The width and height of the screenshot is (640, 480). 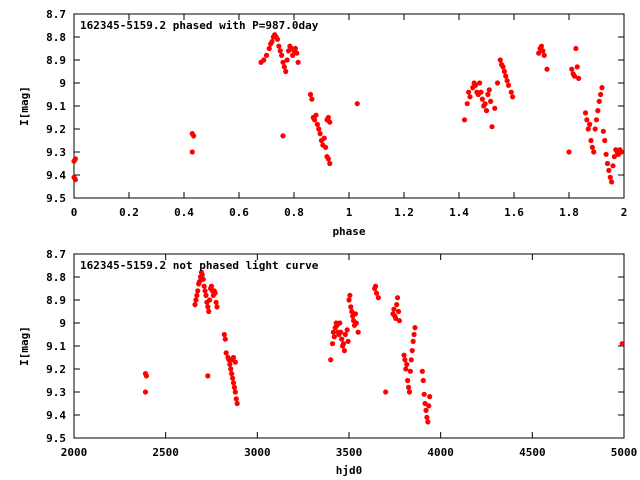 I want to click on phased-x-tick-label: 2, so click(x=624, y=212).